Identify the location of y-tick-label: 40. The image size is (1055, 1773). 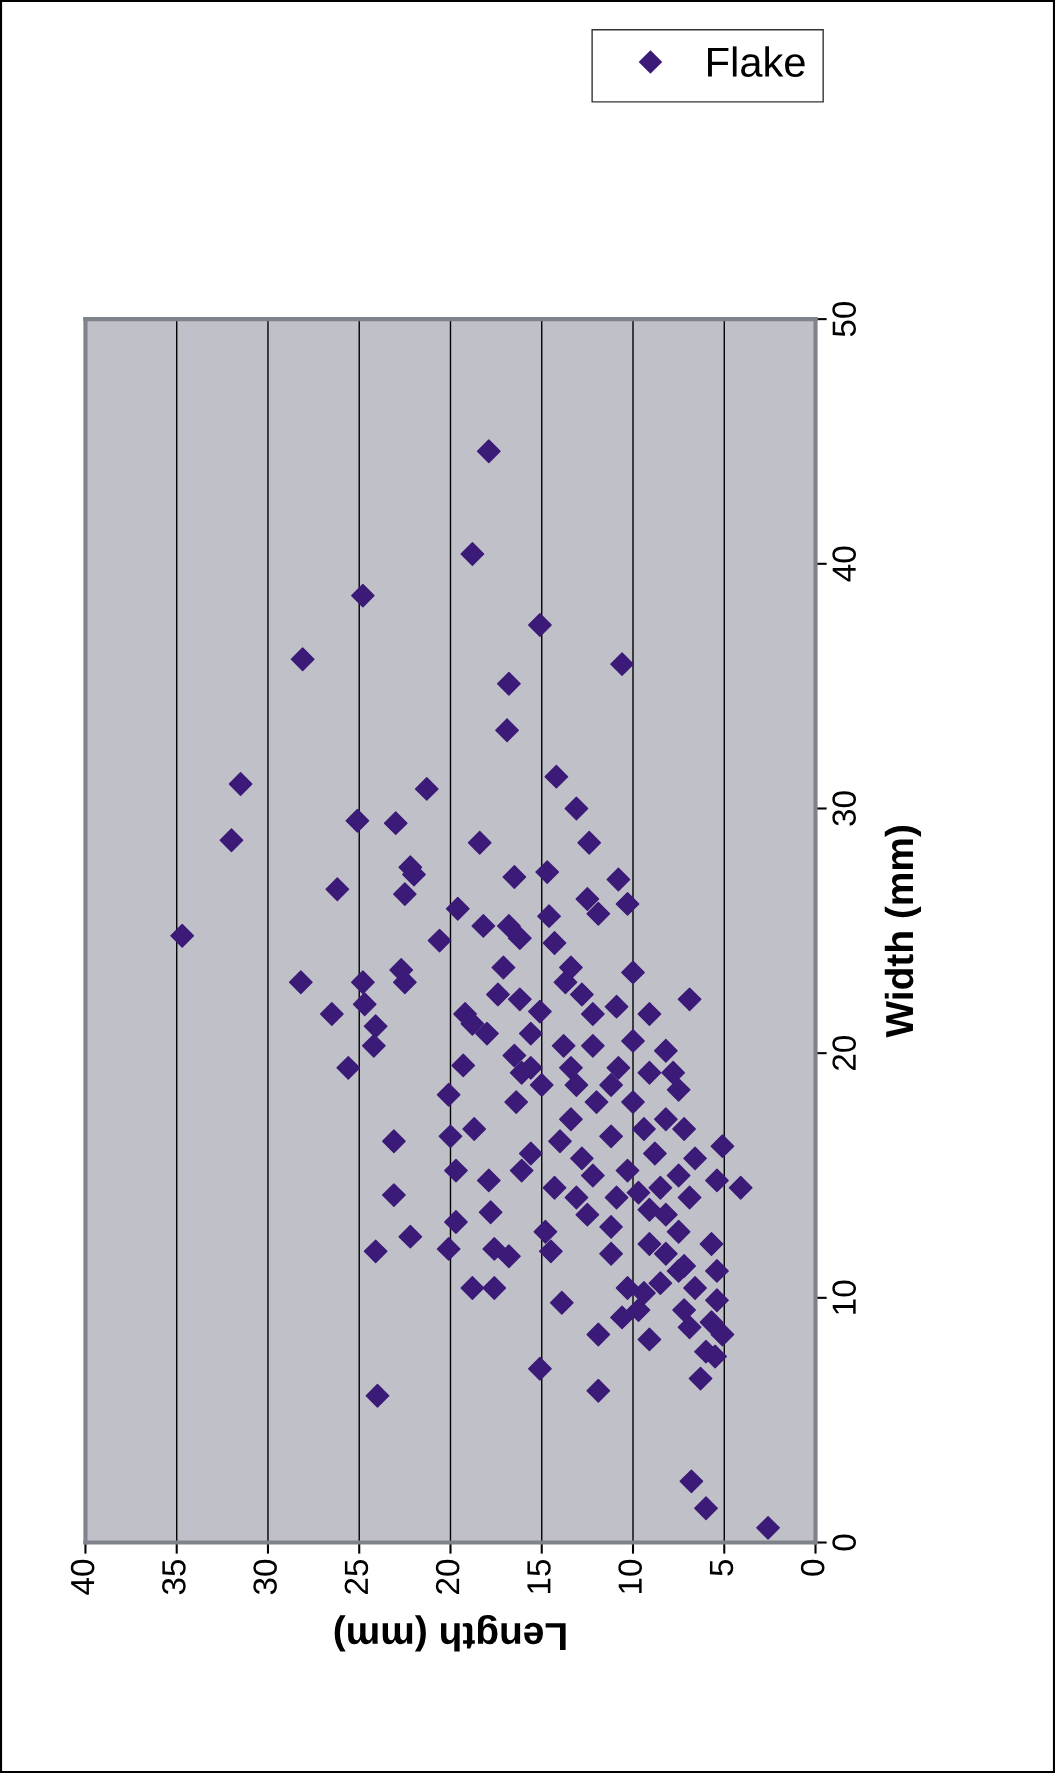
(844, 564).